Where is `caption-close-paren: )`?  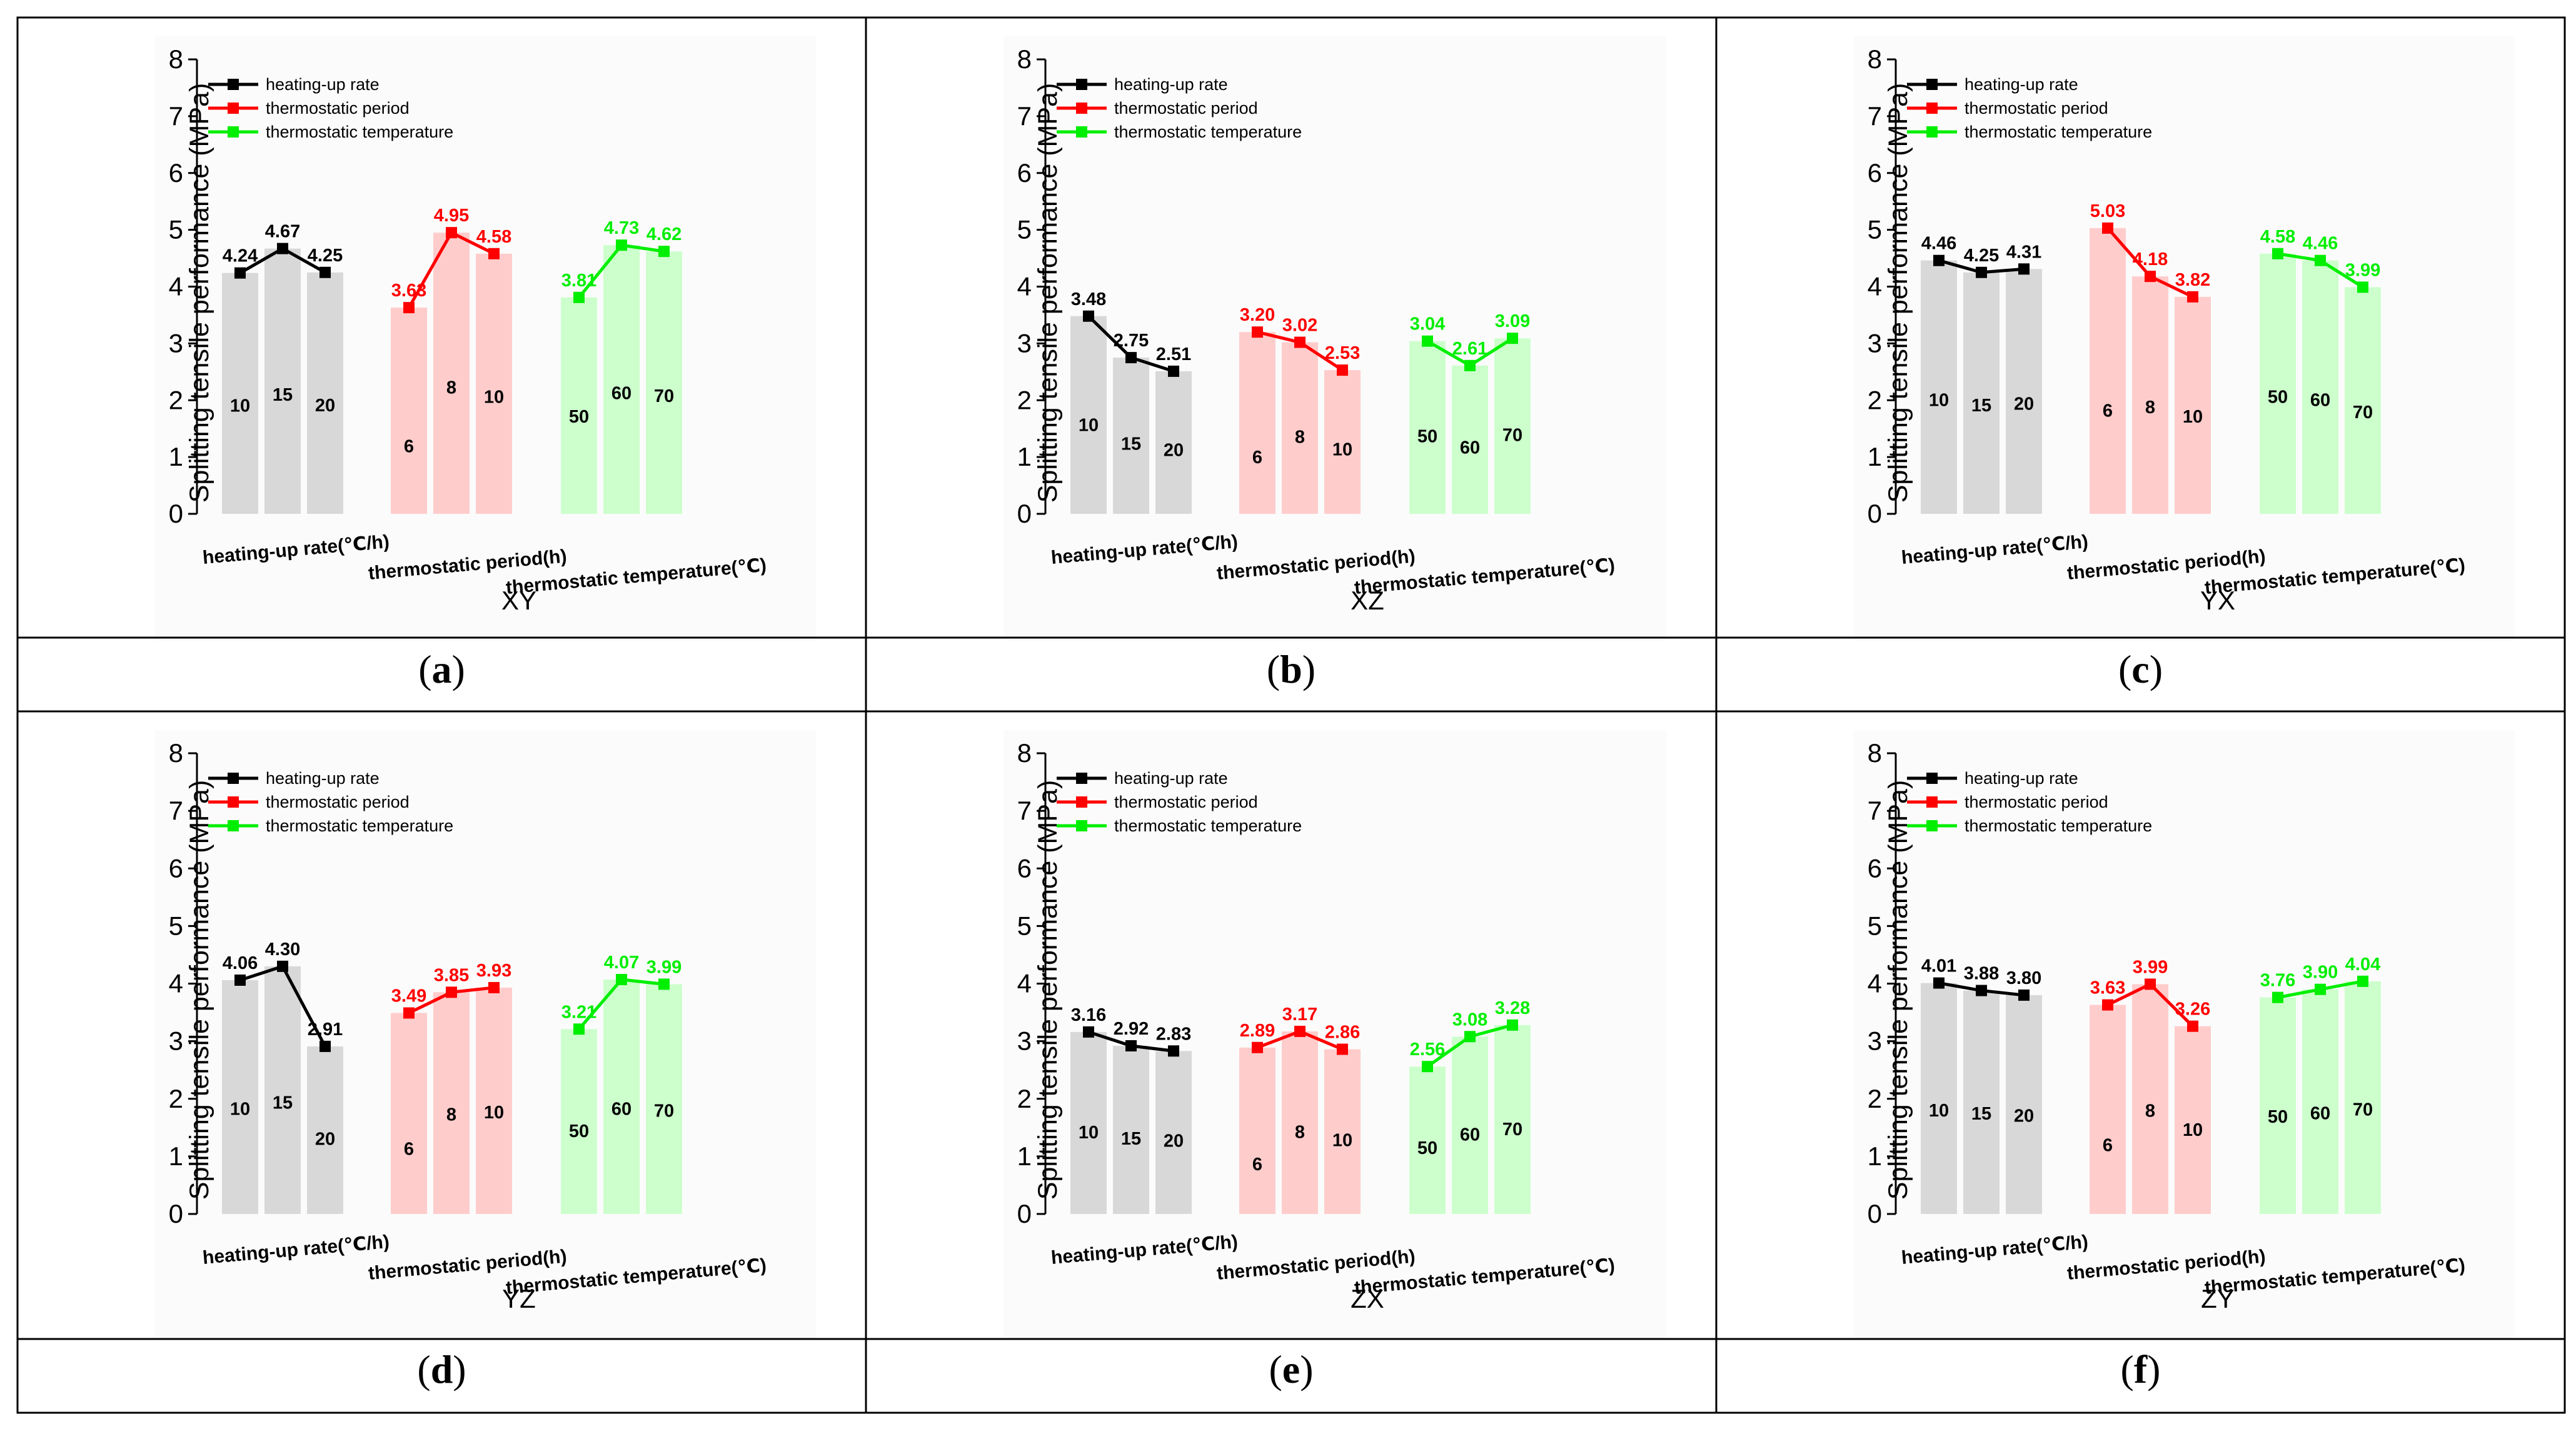
caption-close-paren: ) is located at coordinates (458, 669).